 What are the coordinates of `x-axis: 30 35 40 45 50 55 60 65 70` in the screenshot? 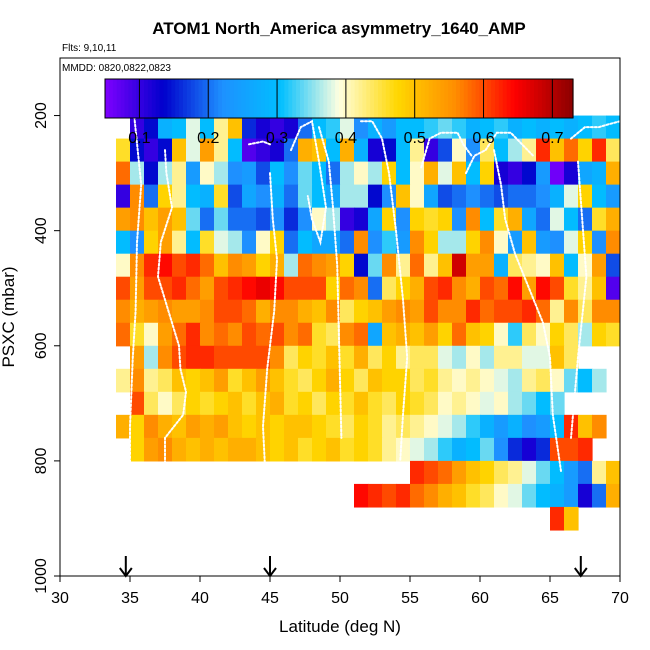 It's located at (340, 591).